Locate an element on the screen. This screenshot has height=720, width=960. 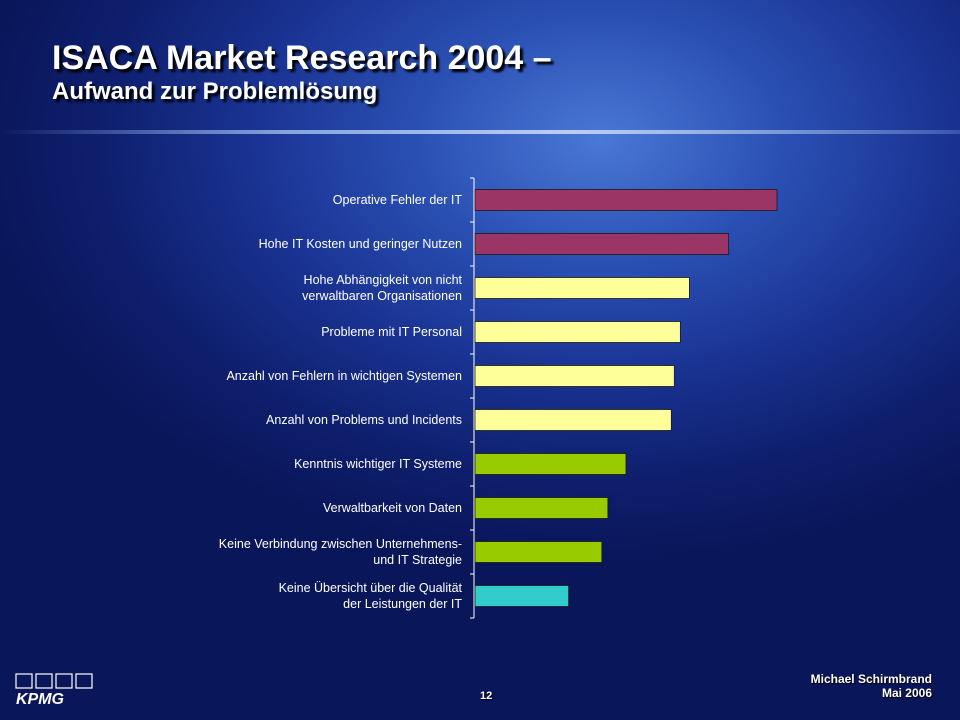
category-label: Operative Fehler der IT is located at coordinates (398, 200).